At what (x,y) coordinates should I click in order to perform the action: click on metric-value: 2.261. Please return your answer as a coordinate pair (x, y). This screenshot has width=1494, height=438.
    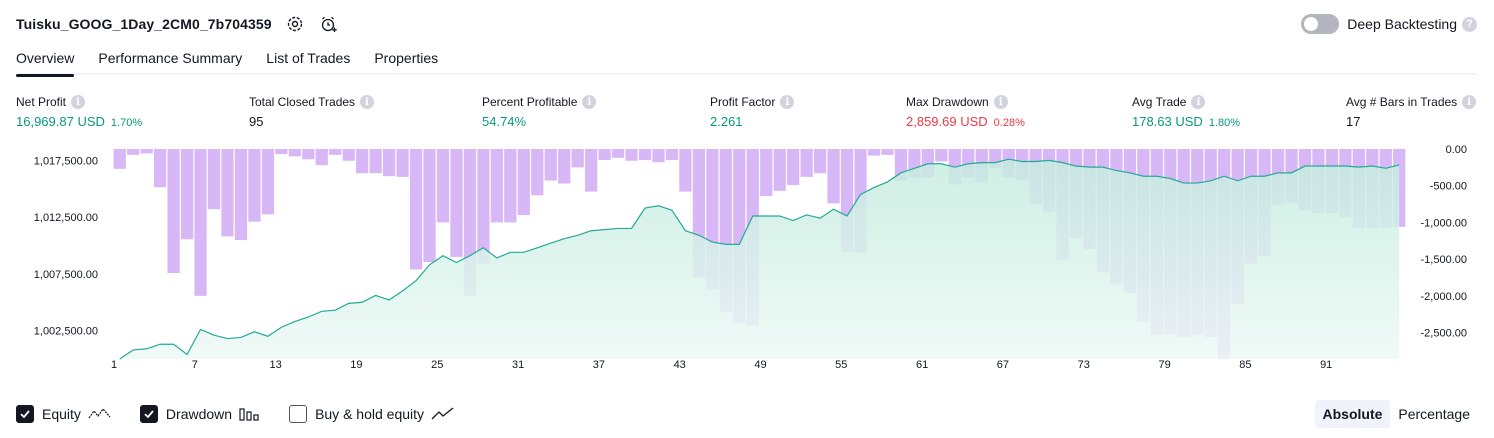
    Looking at the image, I should click on (726, 121).